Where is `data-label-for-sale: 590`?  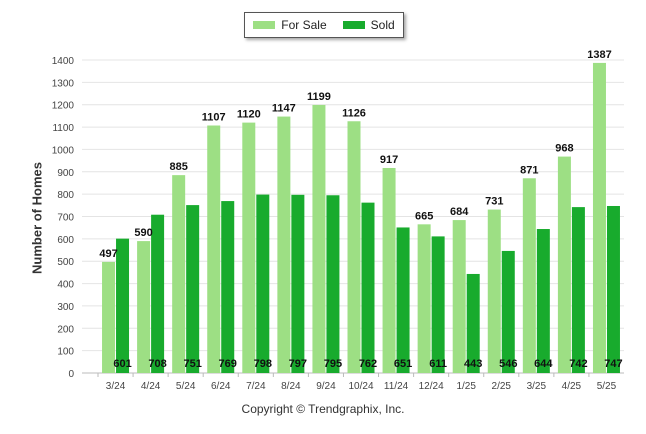 data-label-for-sale: 590 is located at coordinates (143, 233).